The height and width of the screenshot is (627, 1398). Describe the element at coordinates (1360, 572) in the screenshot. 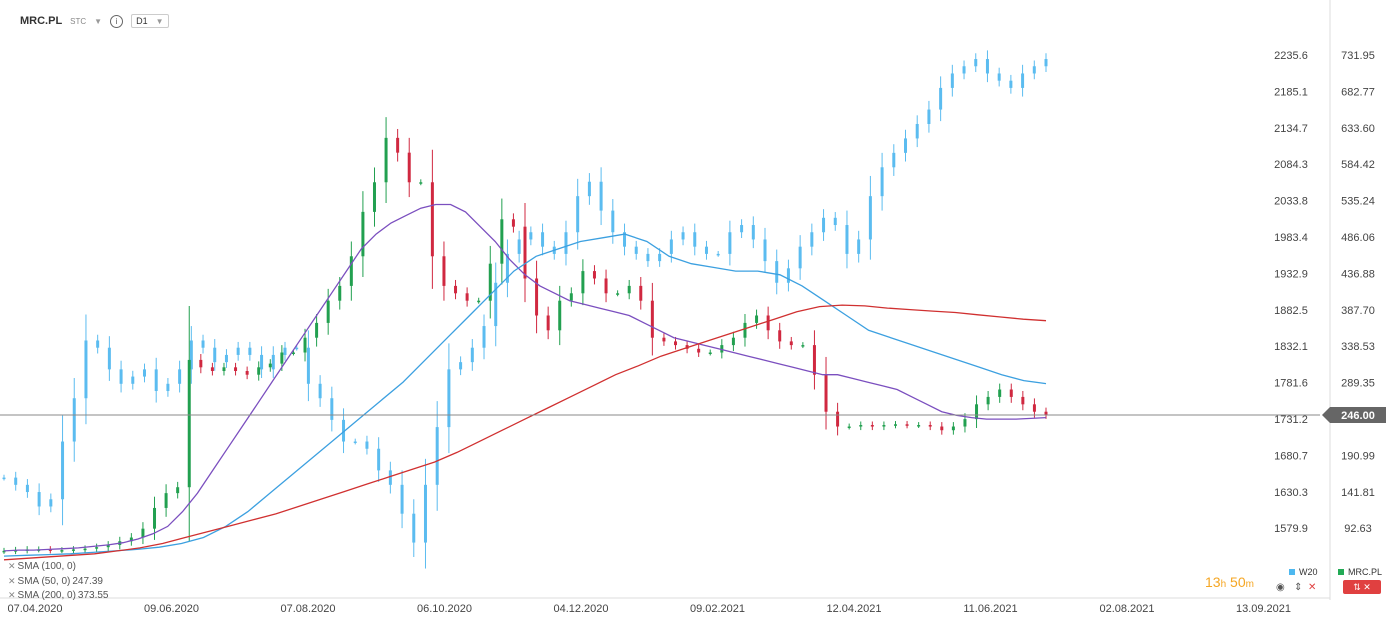

I see `legend-mrc: MRC.PL` at that location.